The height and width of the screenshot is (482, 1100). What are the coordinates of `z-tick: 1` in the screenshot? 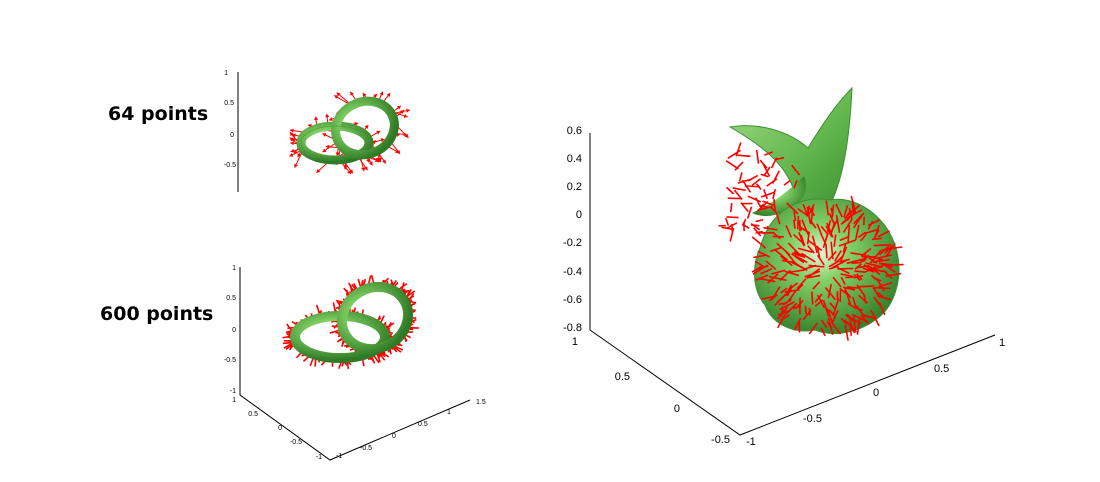 It's located at (234, 268).